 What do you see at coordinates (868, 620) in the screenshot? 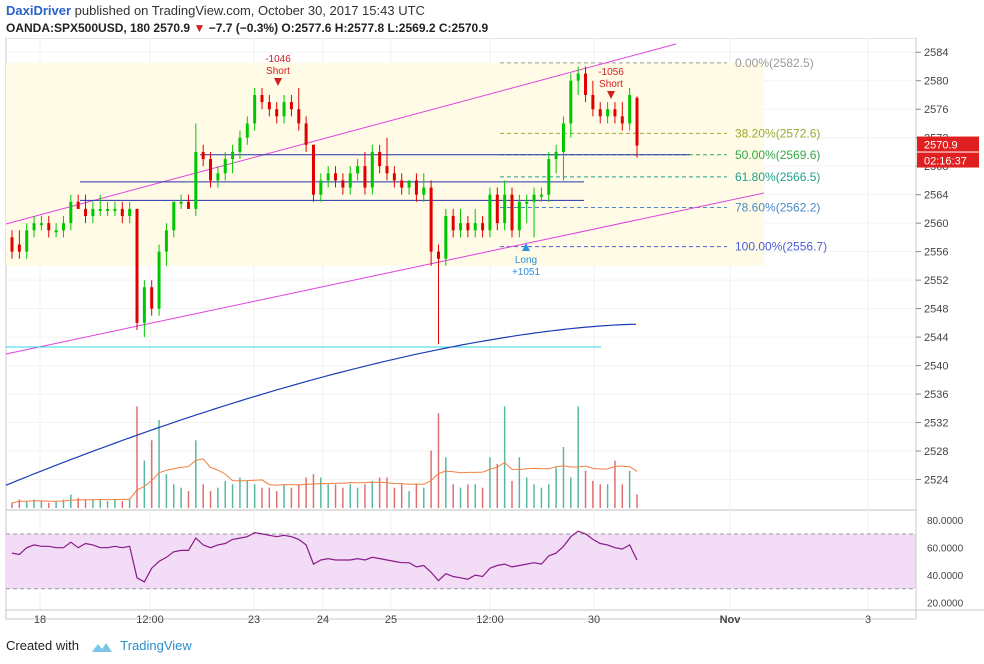
I see `time-tick-label: 3` at bounding box center [868, 620].